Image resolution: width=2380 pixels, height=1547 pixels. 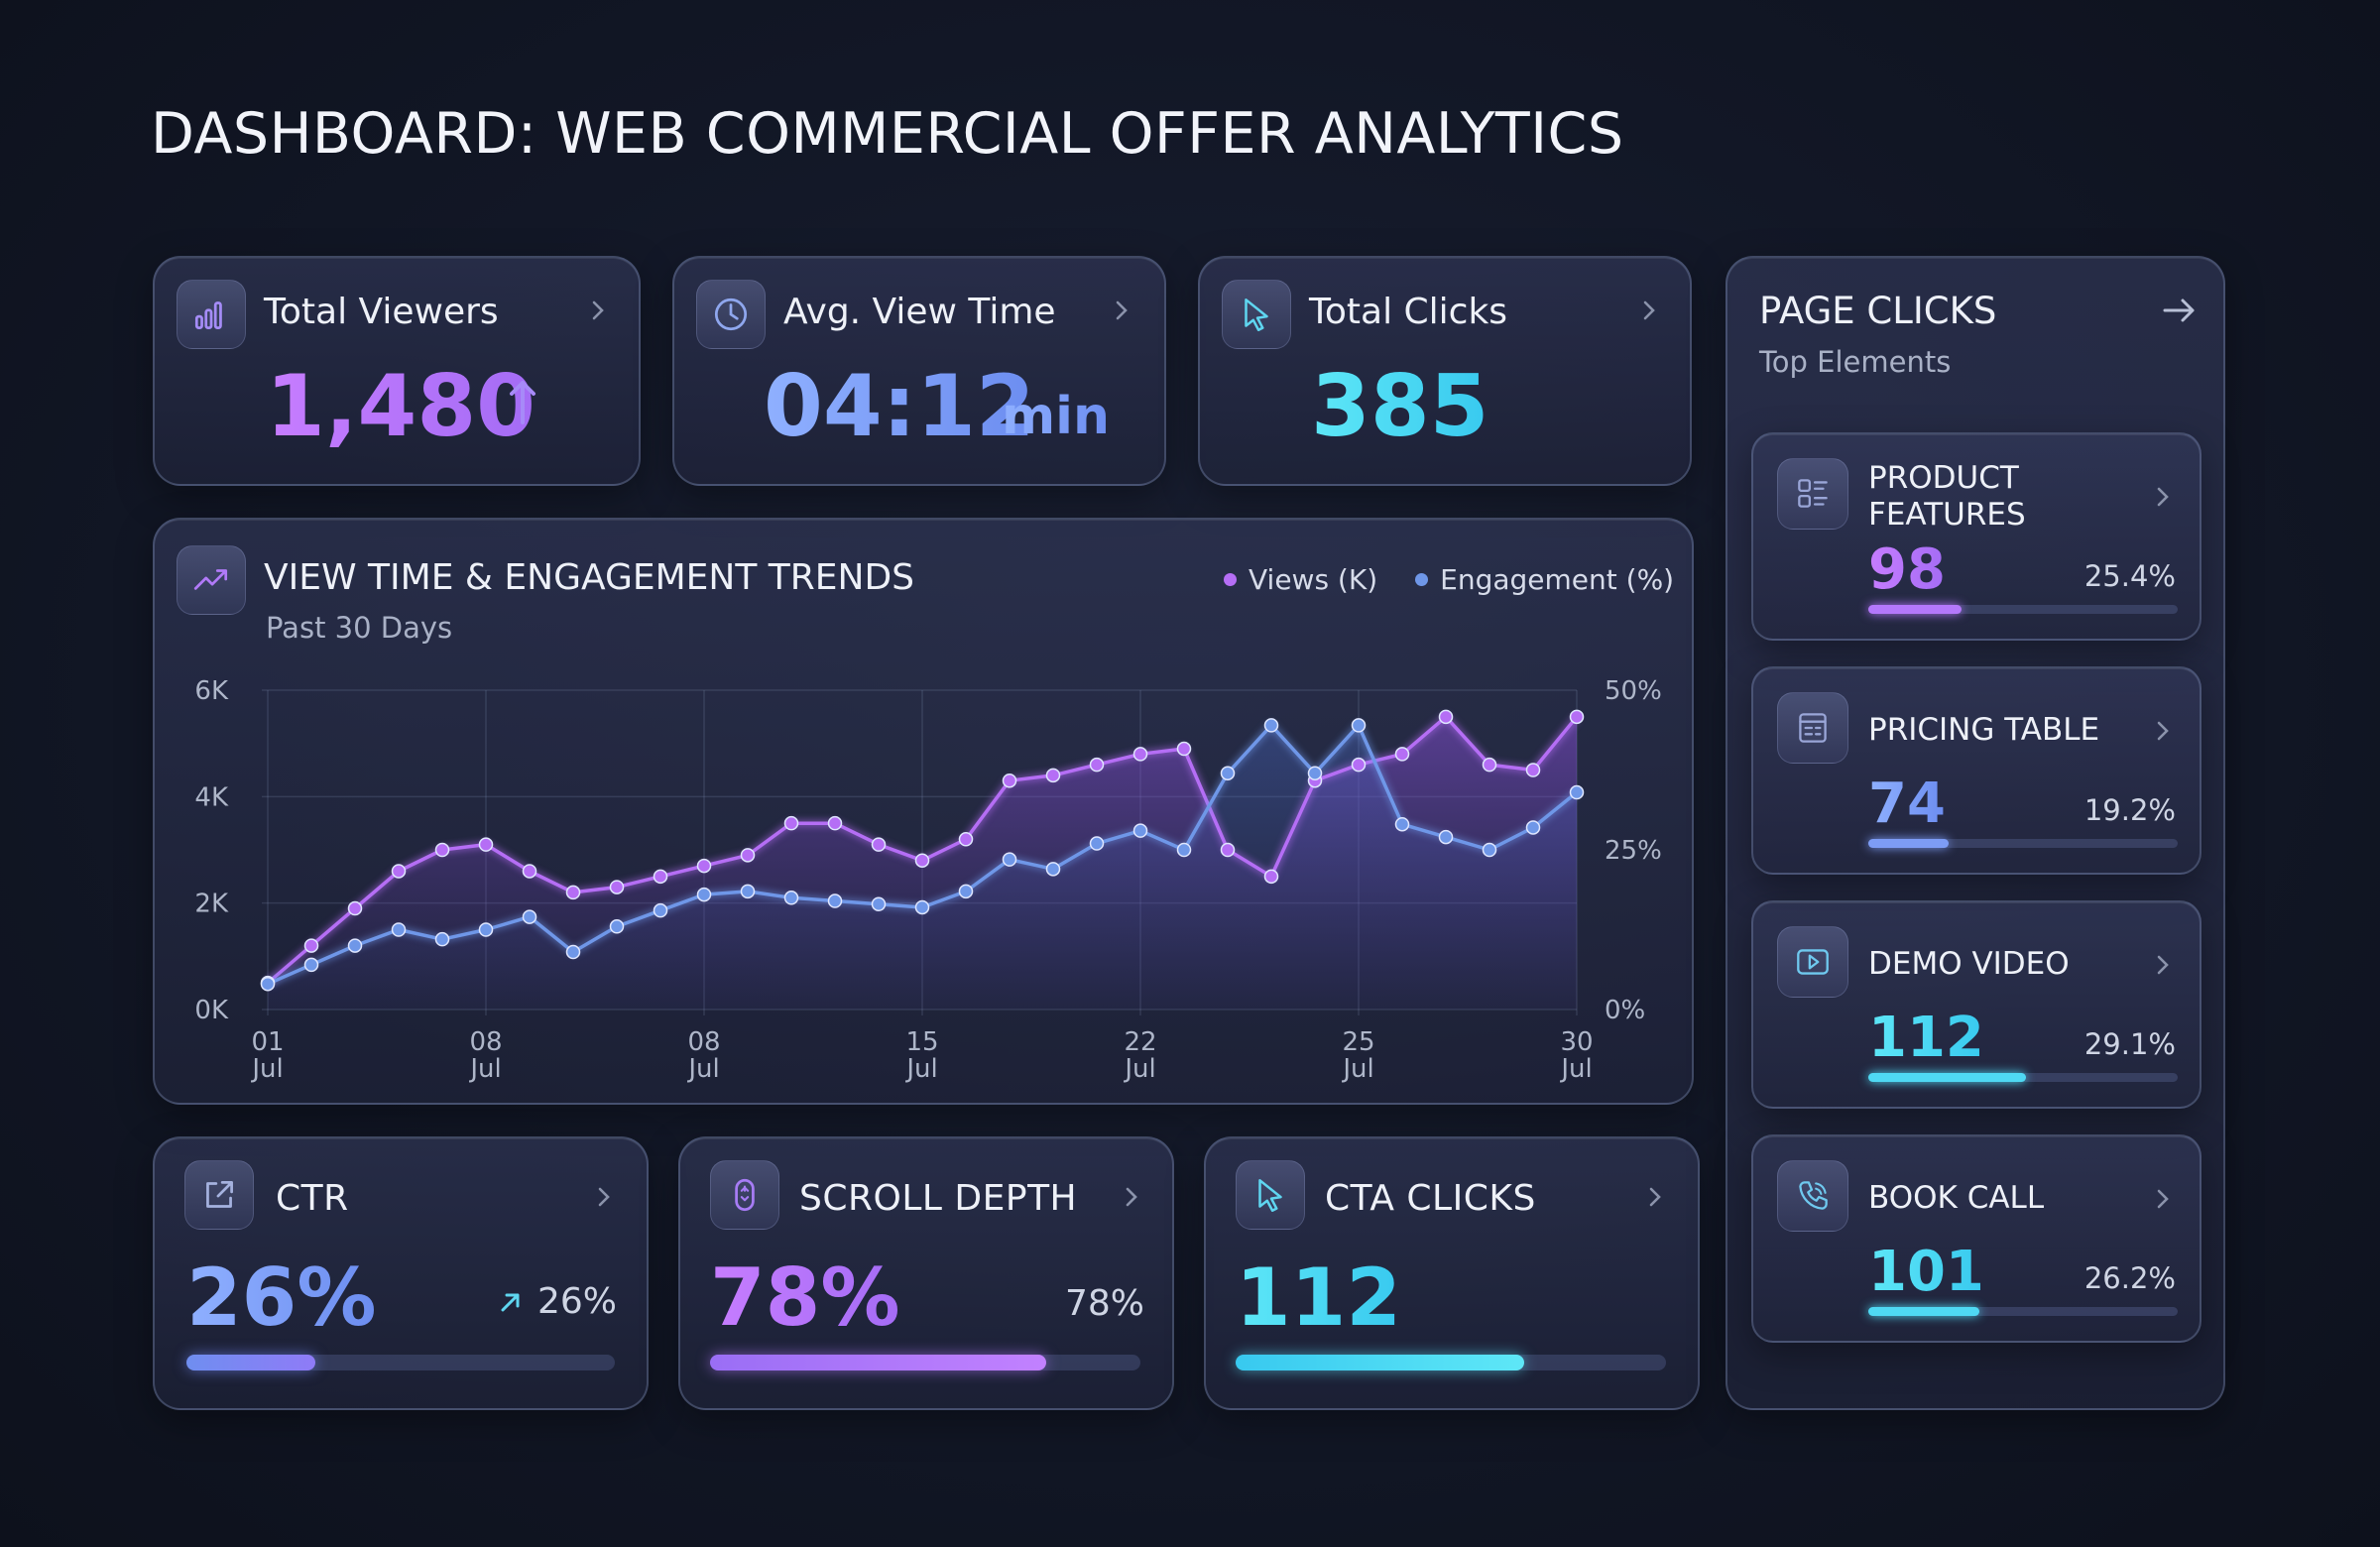 What do you see at coordinates (1812, 1196) in the screenshot?
I see `phone-icon` at bounding box center [1812, 1196].